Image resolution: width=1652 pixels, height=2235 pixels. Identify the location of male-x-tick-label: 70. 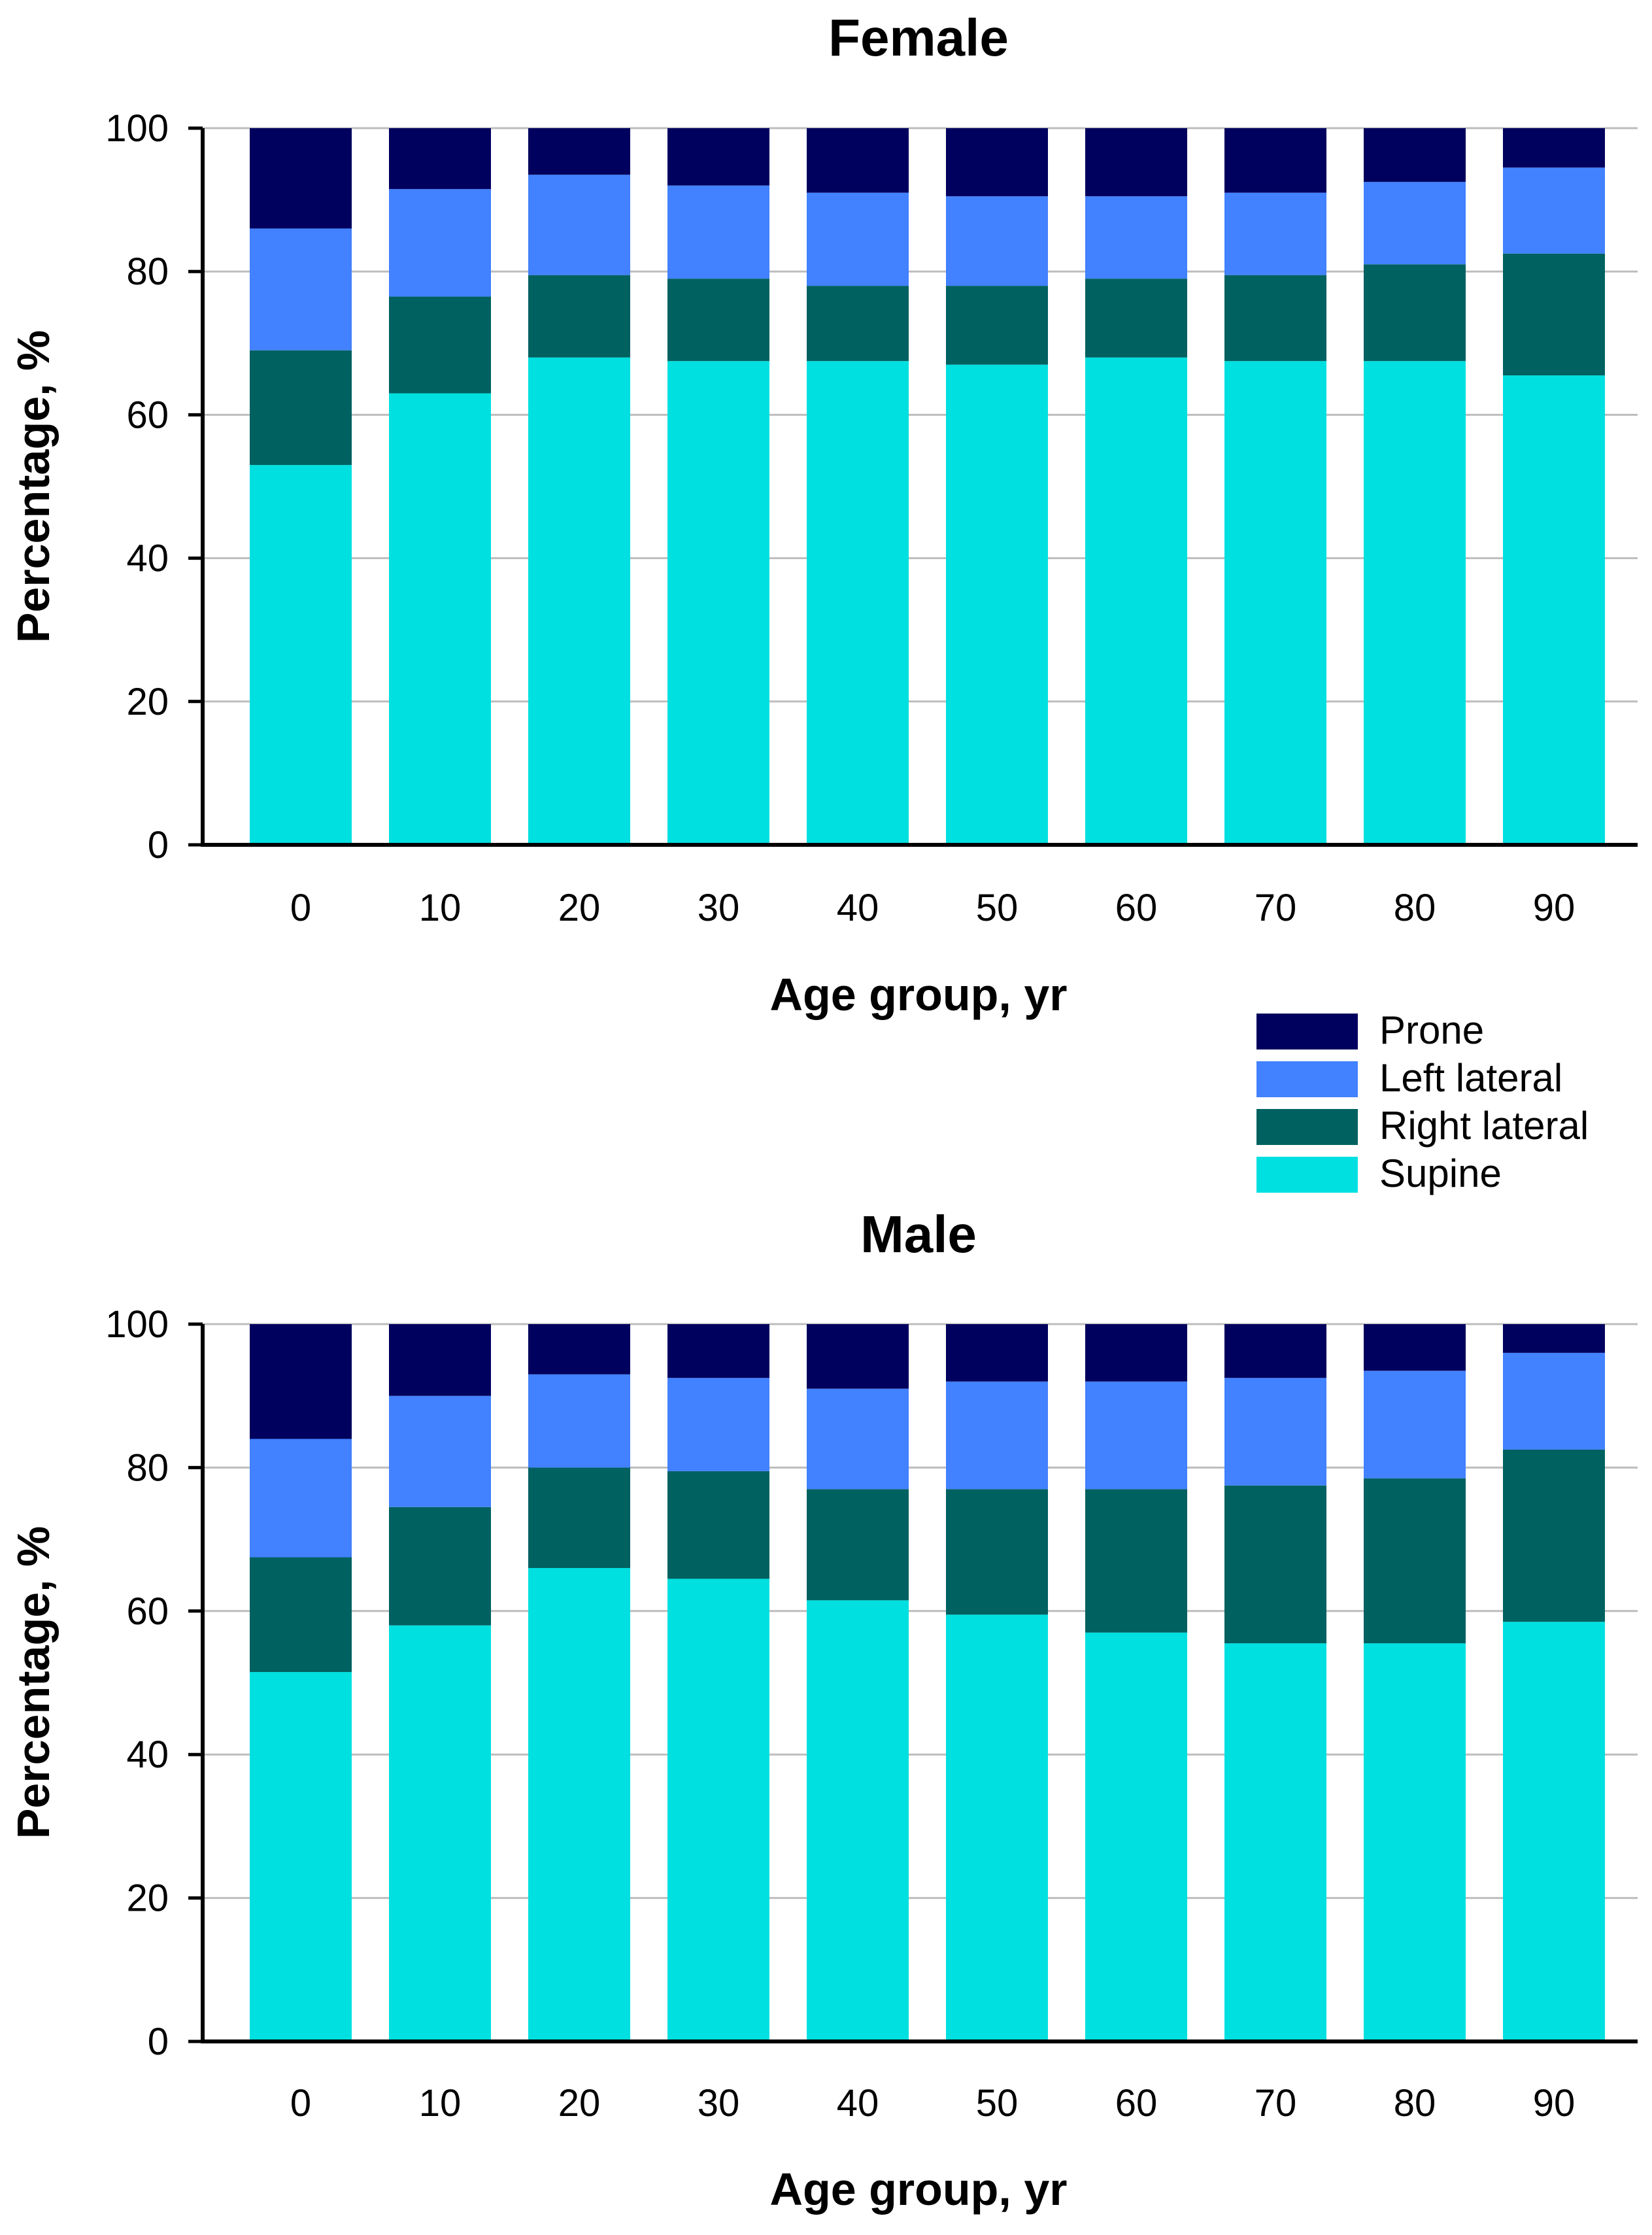
(1276, 2103).